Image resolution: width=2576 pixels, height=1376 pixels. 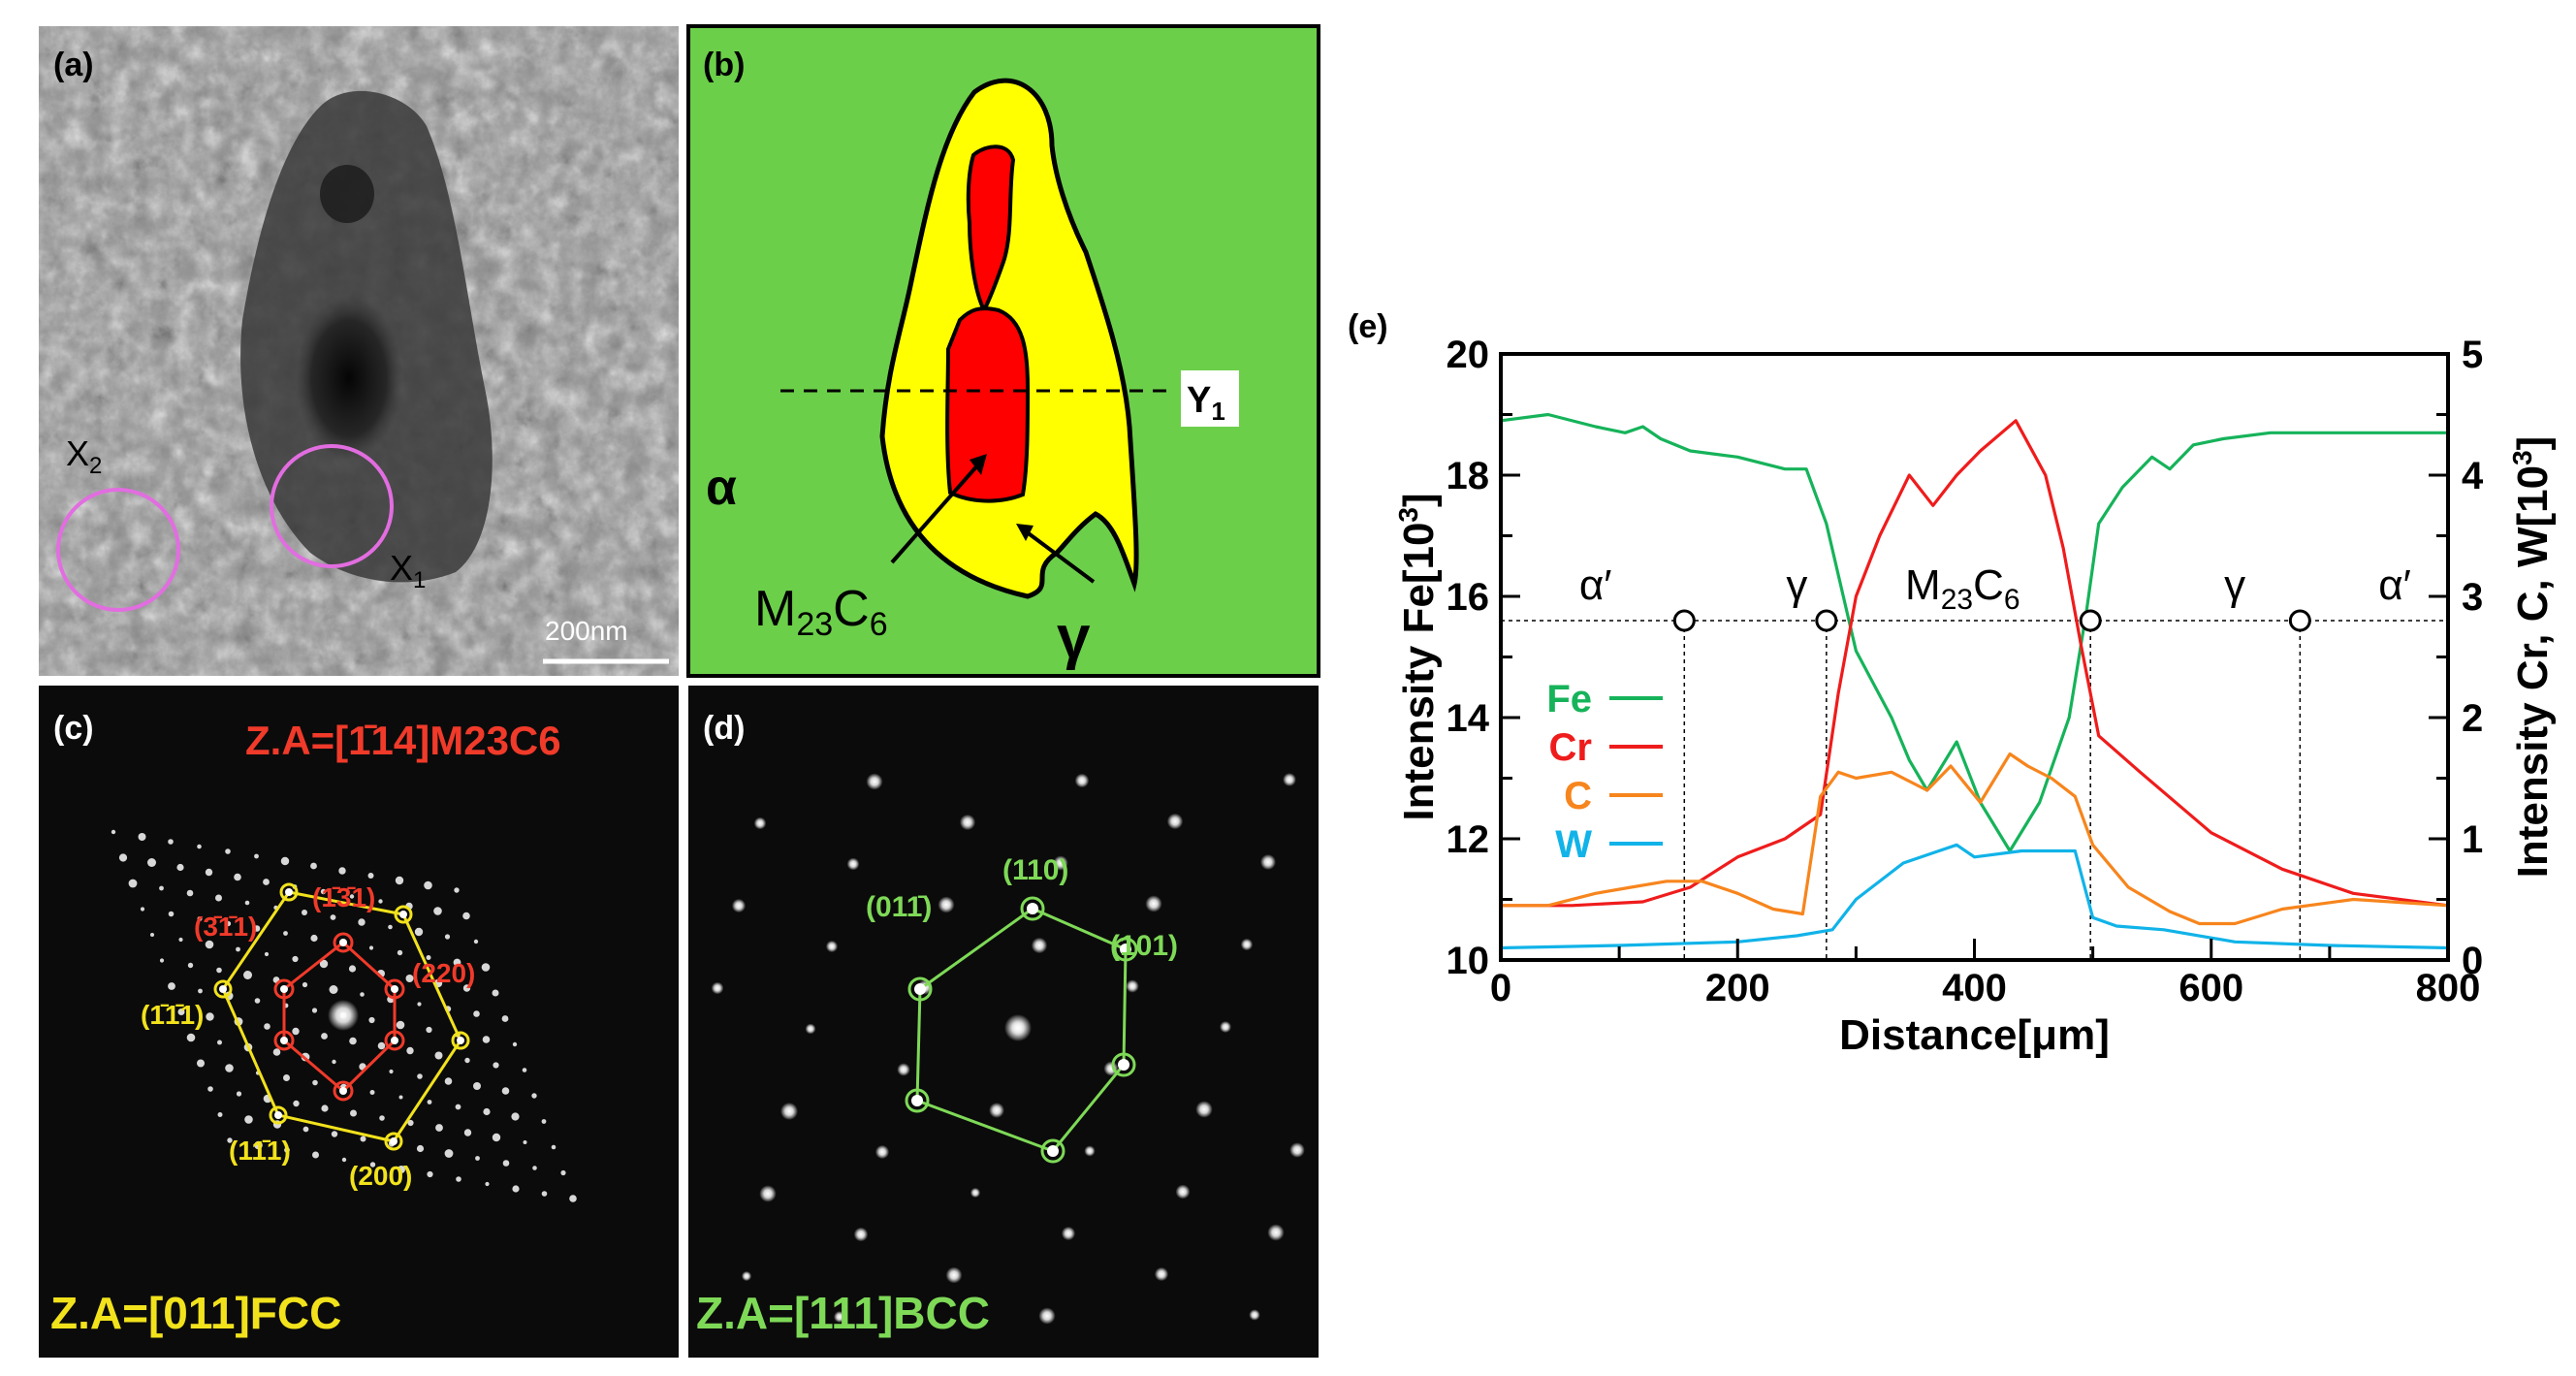 I want to click on series-w-line, so click(x=1975, y=896).